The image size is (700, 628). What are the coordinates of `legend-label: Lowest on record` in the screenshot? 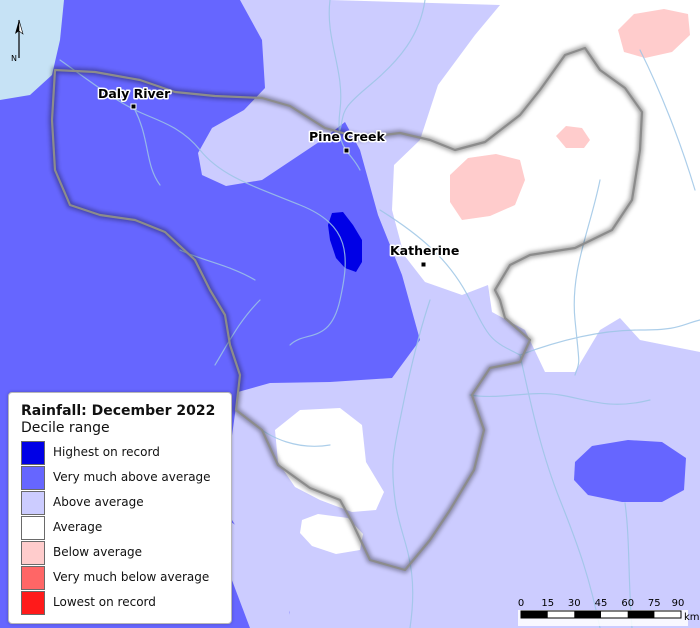 It's located at (104, 602).